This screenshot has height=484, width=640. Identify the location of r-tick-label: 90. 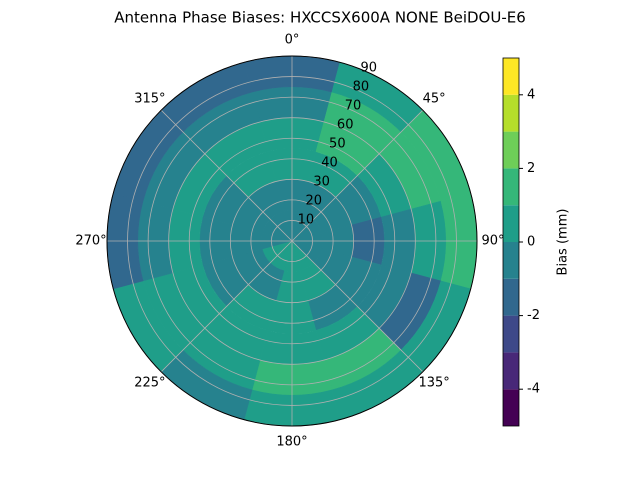
(369, 68).